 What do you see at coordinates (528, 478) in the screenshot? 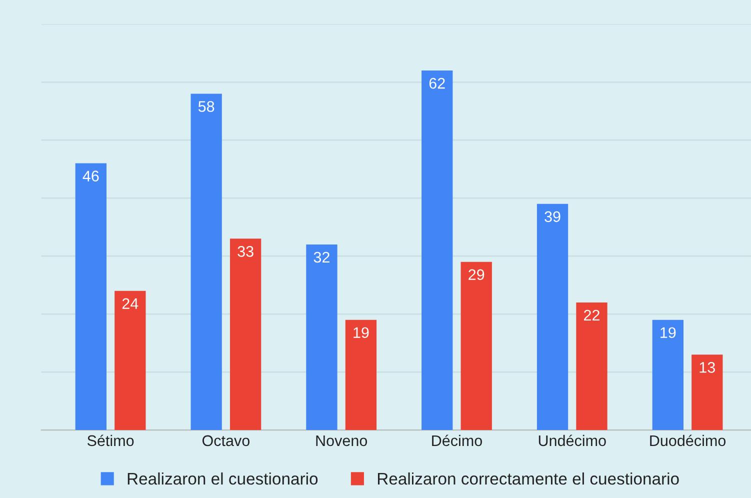
I see `legend-label: Realizaron correctamente el cuestionario` at bounding box center [528, 478].